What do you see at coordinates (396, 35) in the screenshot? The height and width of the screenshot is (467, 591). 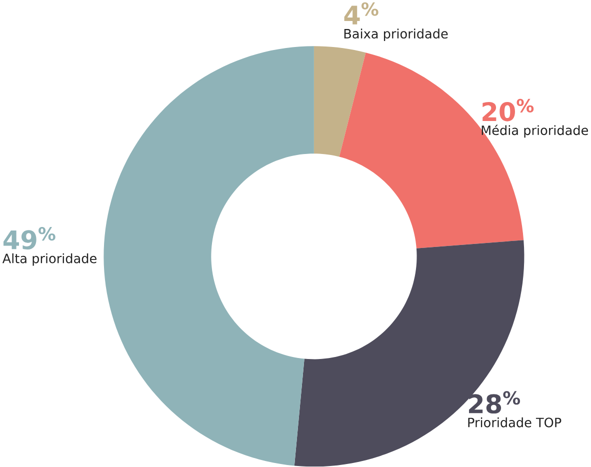 I see `slice-label: Baixa prioridade` at bounding box center [396, 35].